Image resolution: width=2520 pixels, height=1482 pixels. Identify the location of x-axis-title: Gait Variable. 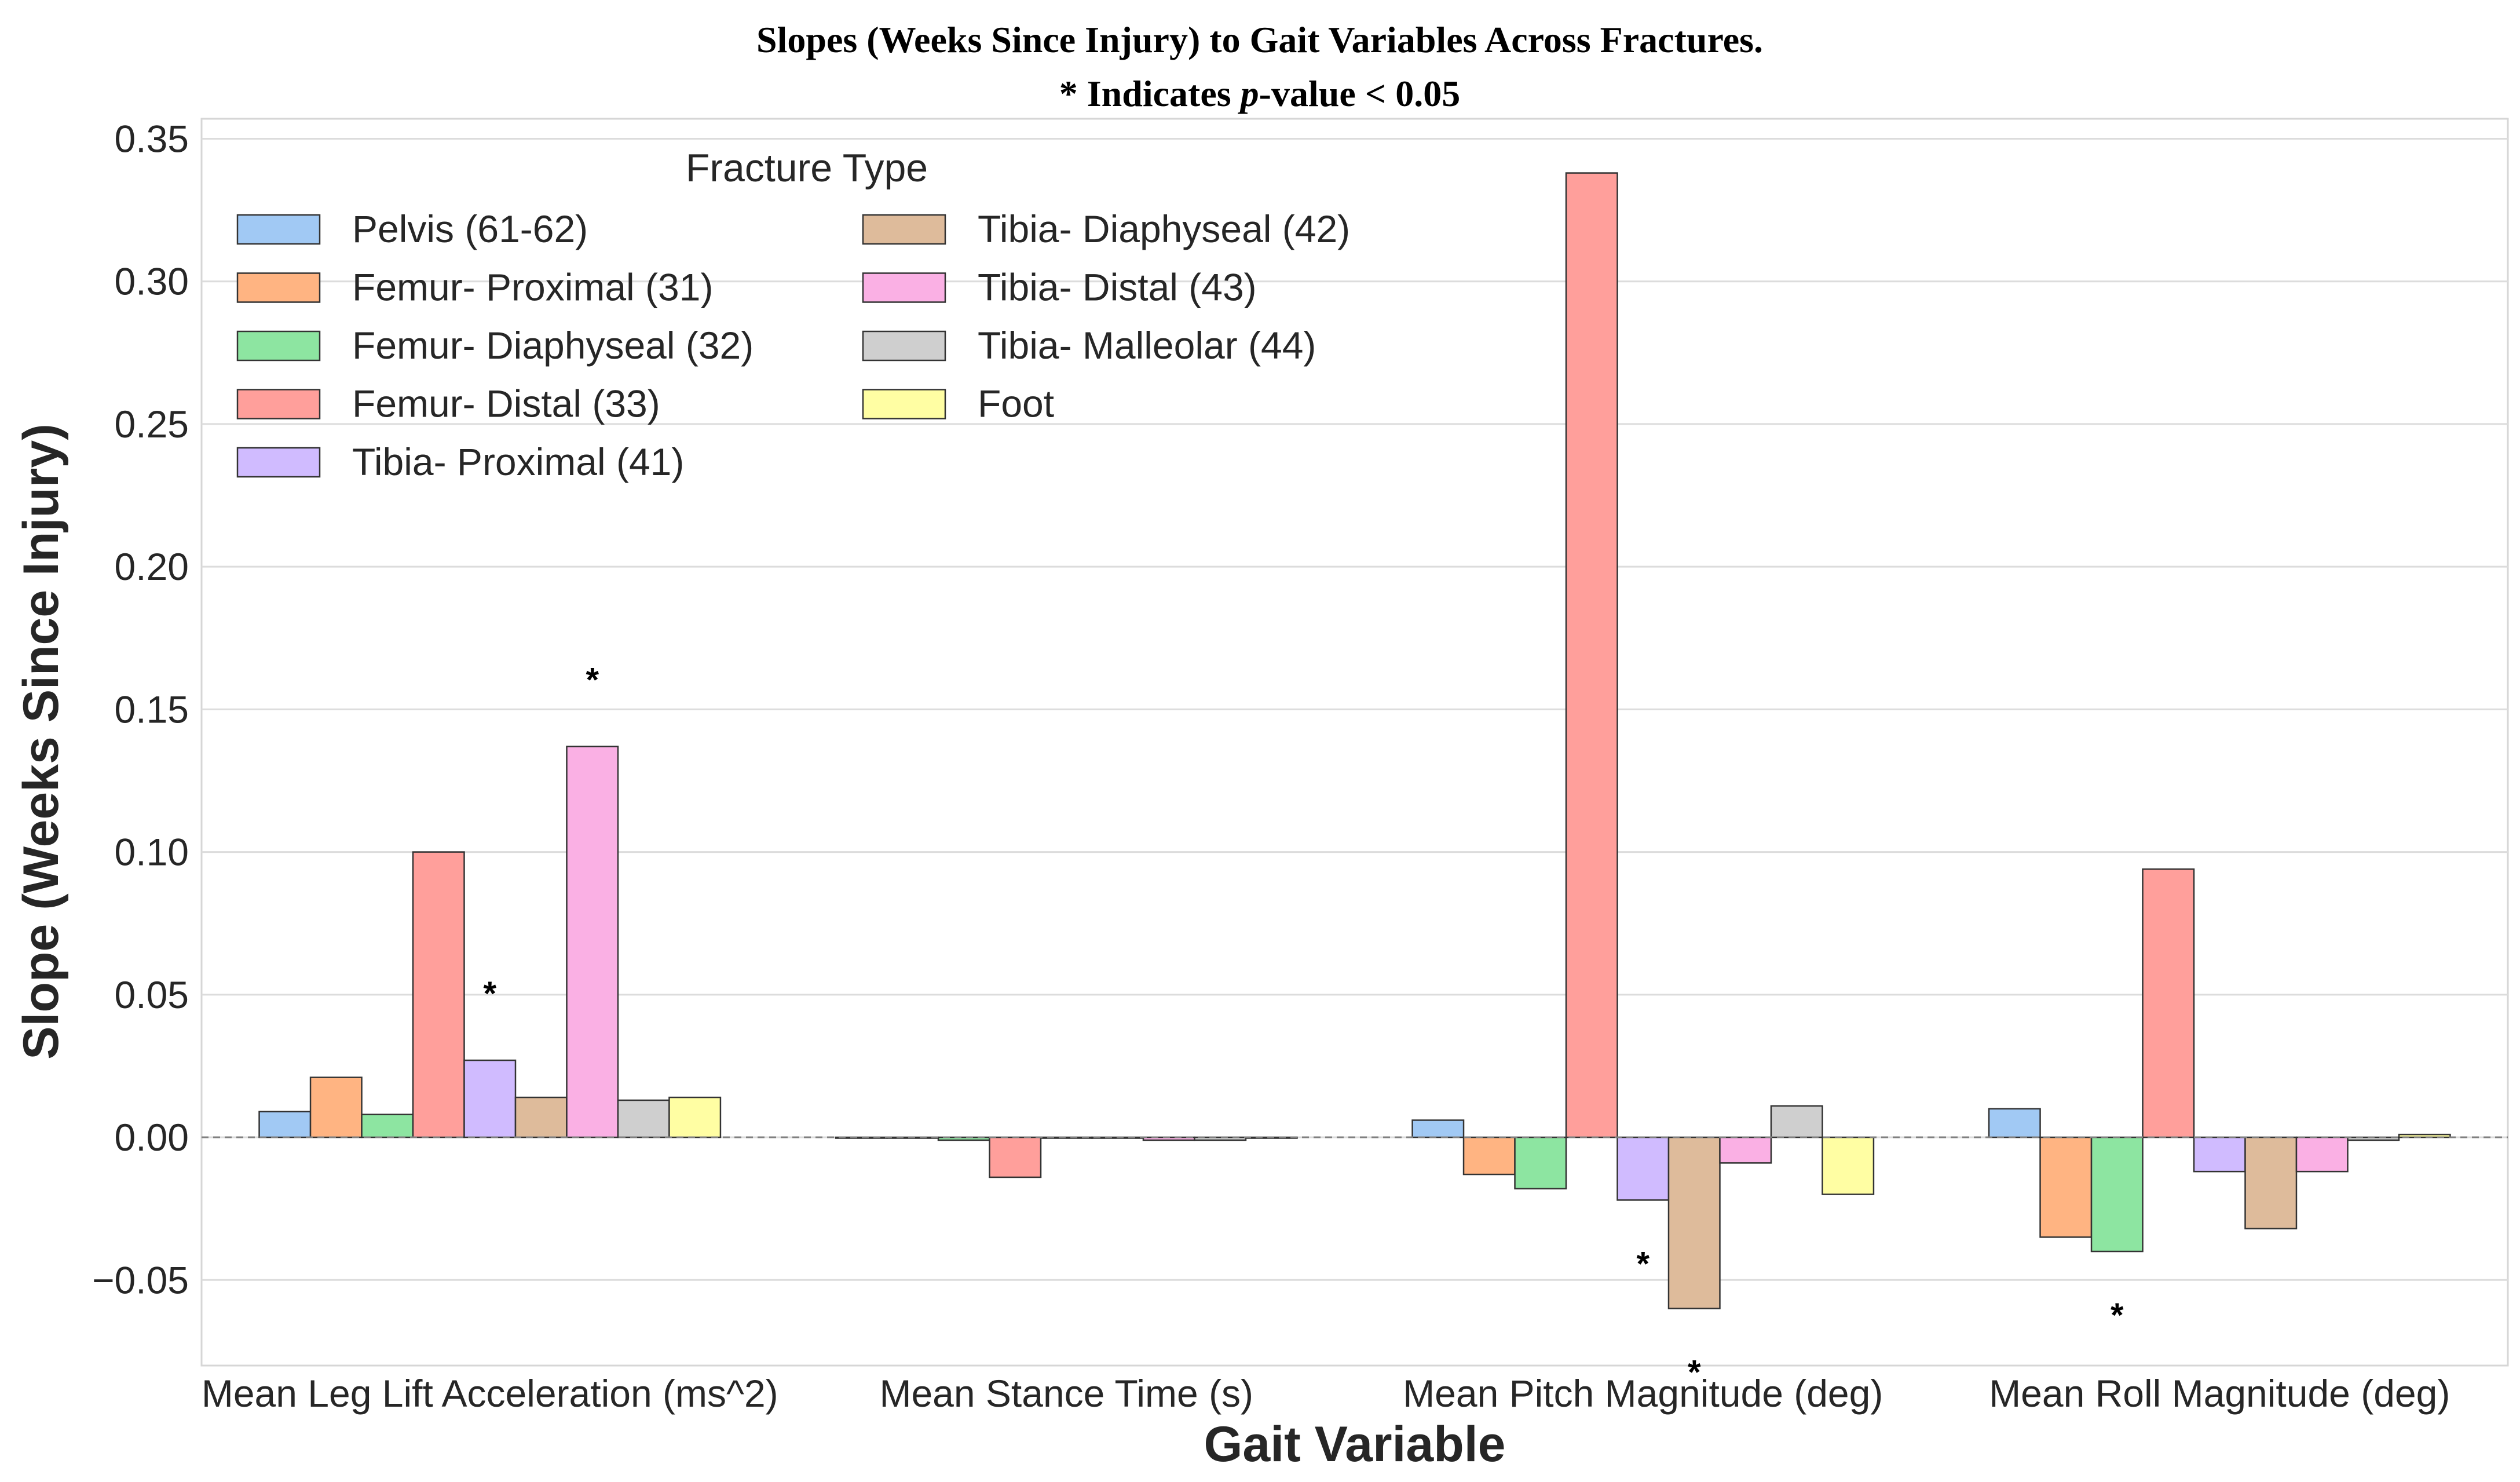
(1354, 1444).